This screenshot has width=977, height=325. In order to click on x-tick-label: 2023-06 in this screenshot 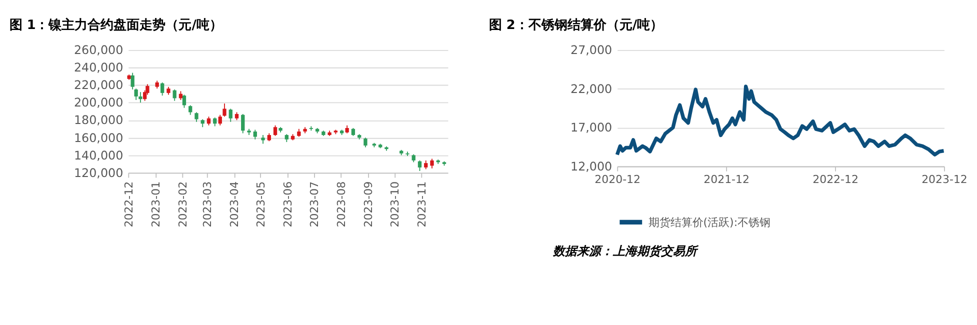, I will do `click(288, 204)`.